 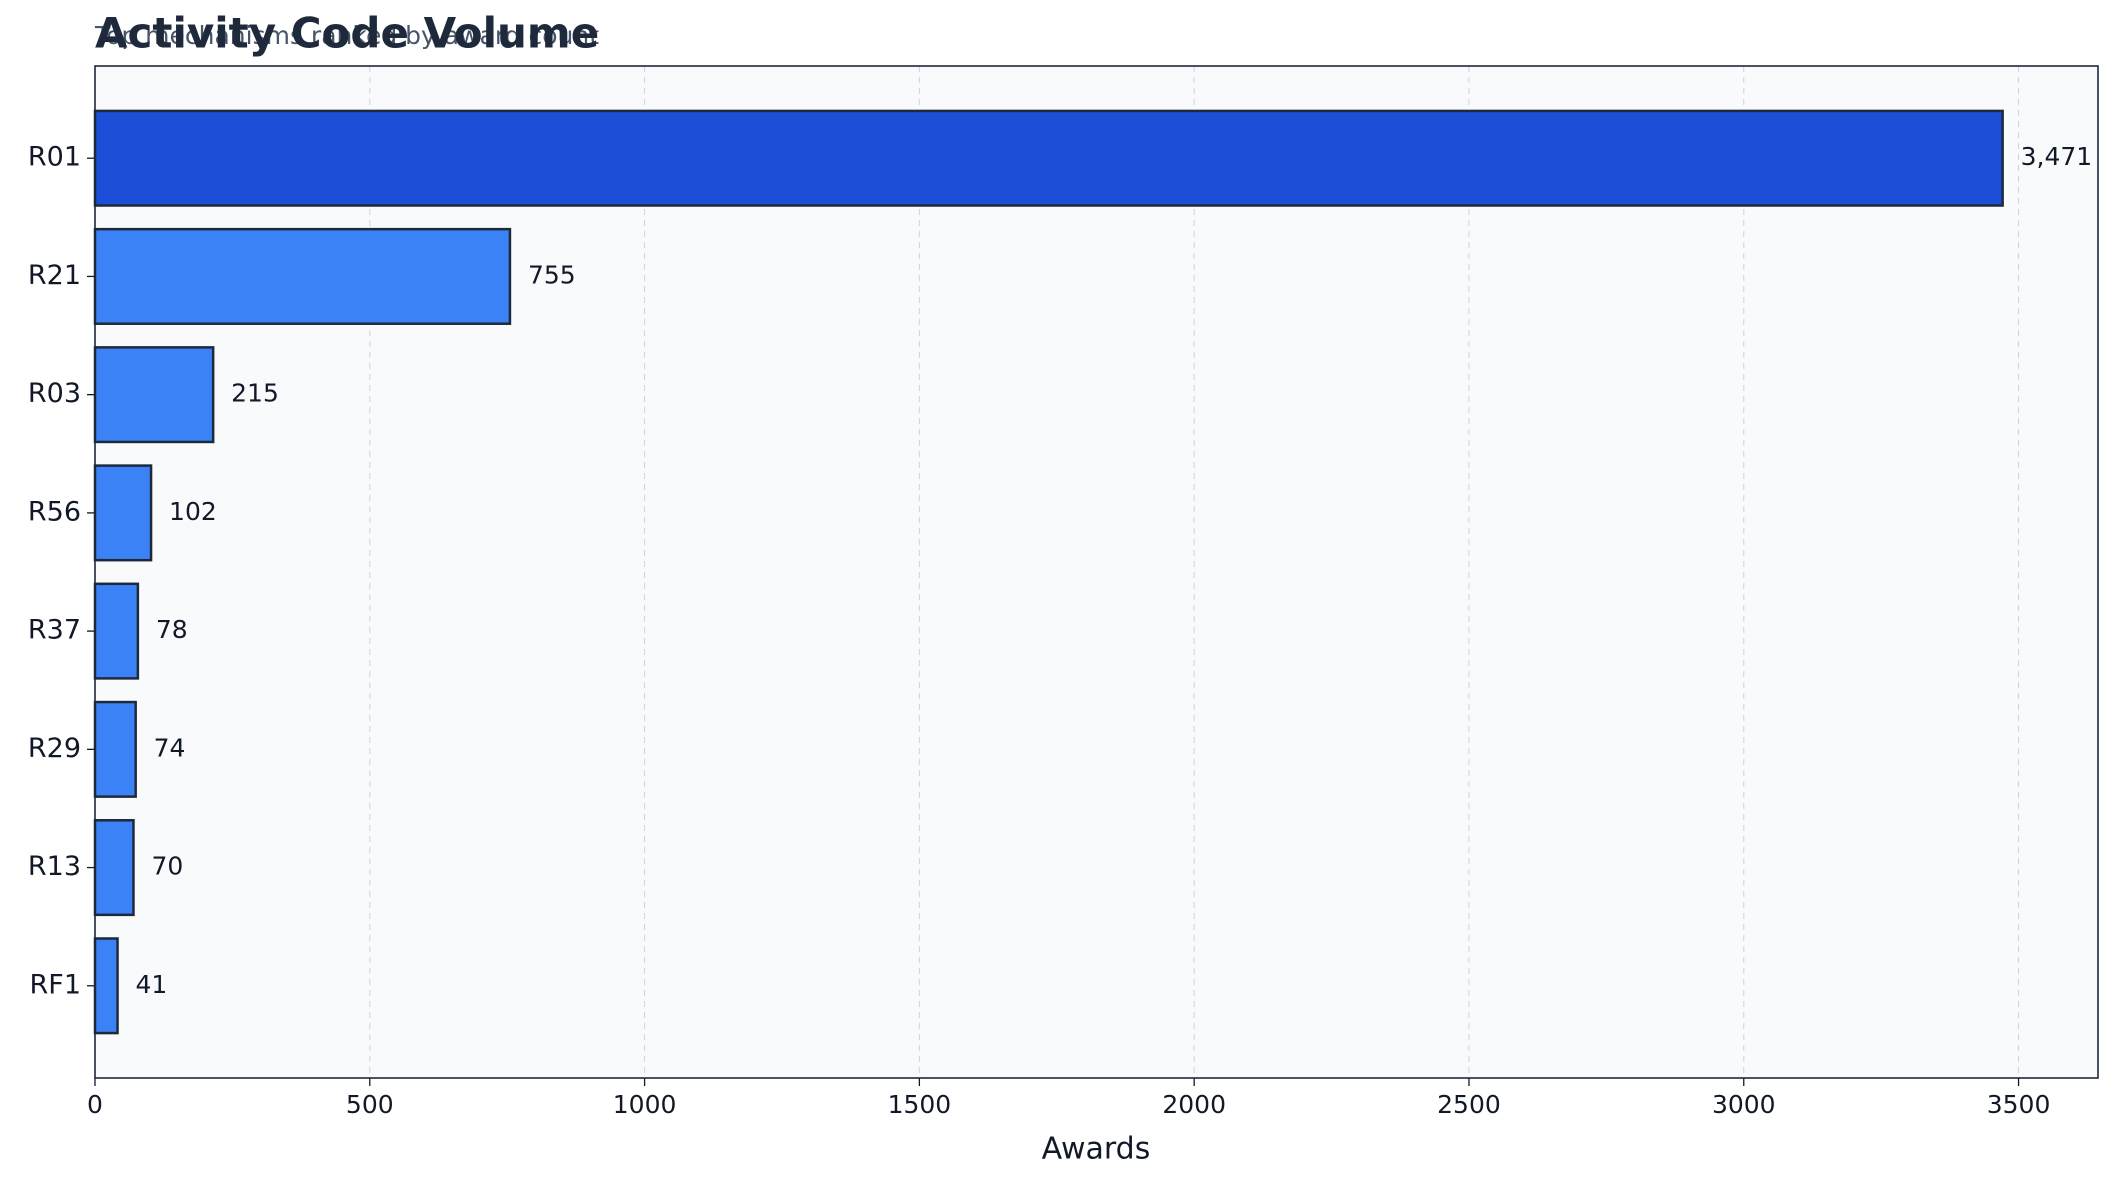 What do you see at coordinates (255, 393) in the screenshot?
I see `value-label: 215` at bounding box center [255, 393].